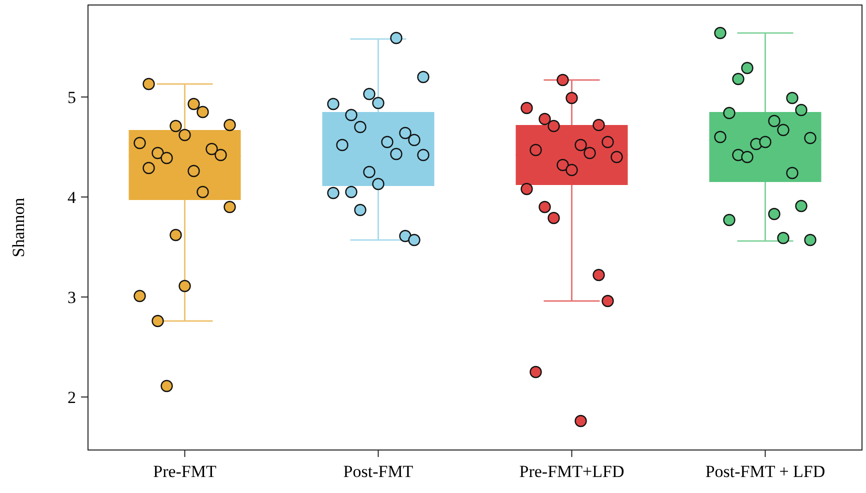 This screenshot has height=493, width=866. I want to click on y-tick-label: 4, so click(72, 197).